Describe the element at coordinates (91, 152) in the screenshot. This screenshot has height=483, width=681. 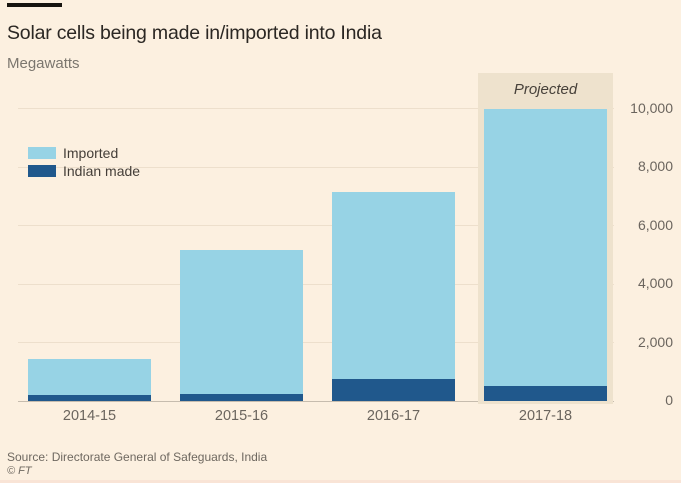
I see `legend-label: Imported` at that location.